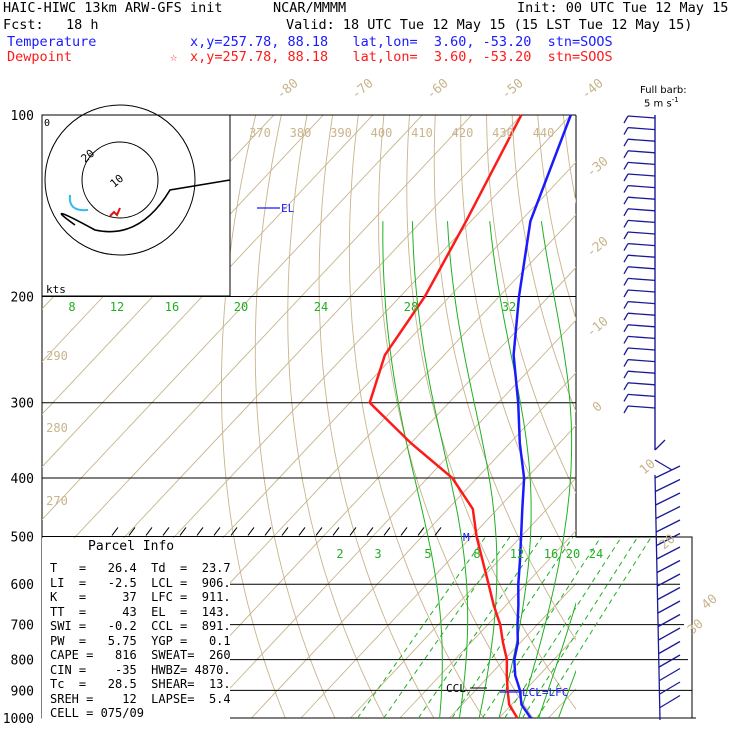 The image size is (740, 740). I want to click on temperature-profile, so click(542, 416).